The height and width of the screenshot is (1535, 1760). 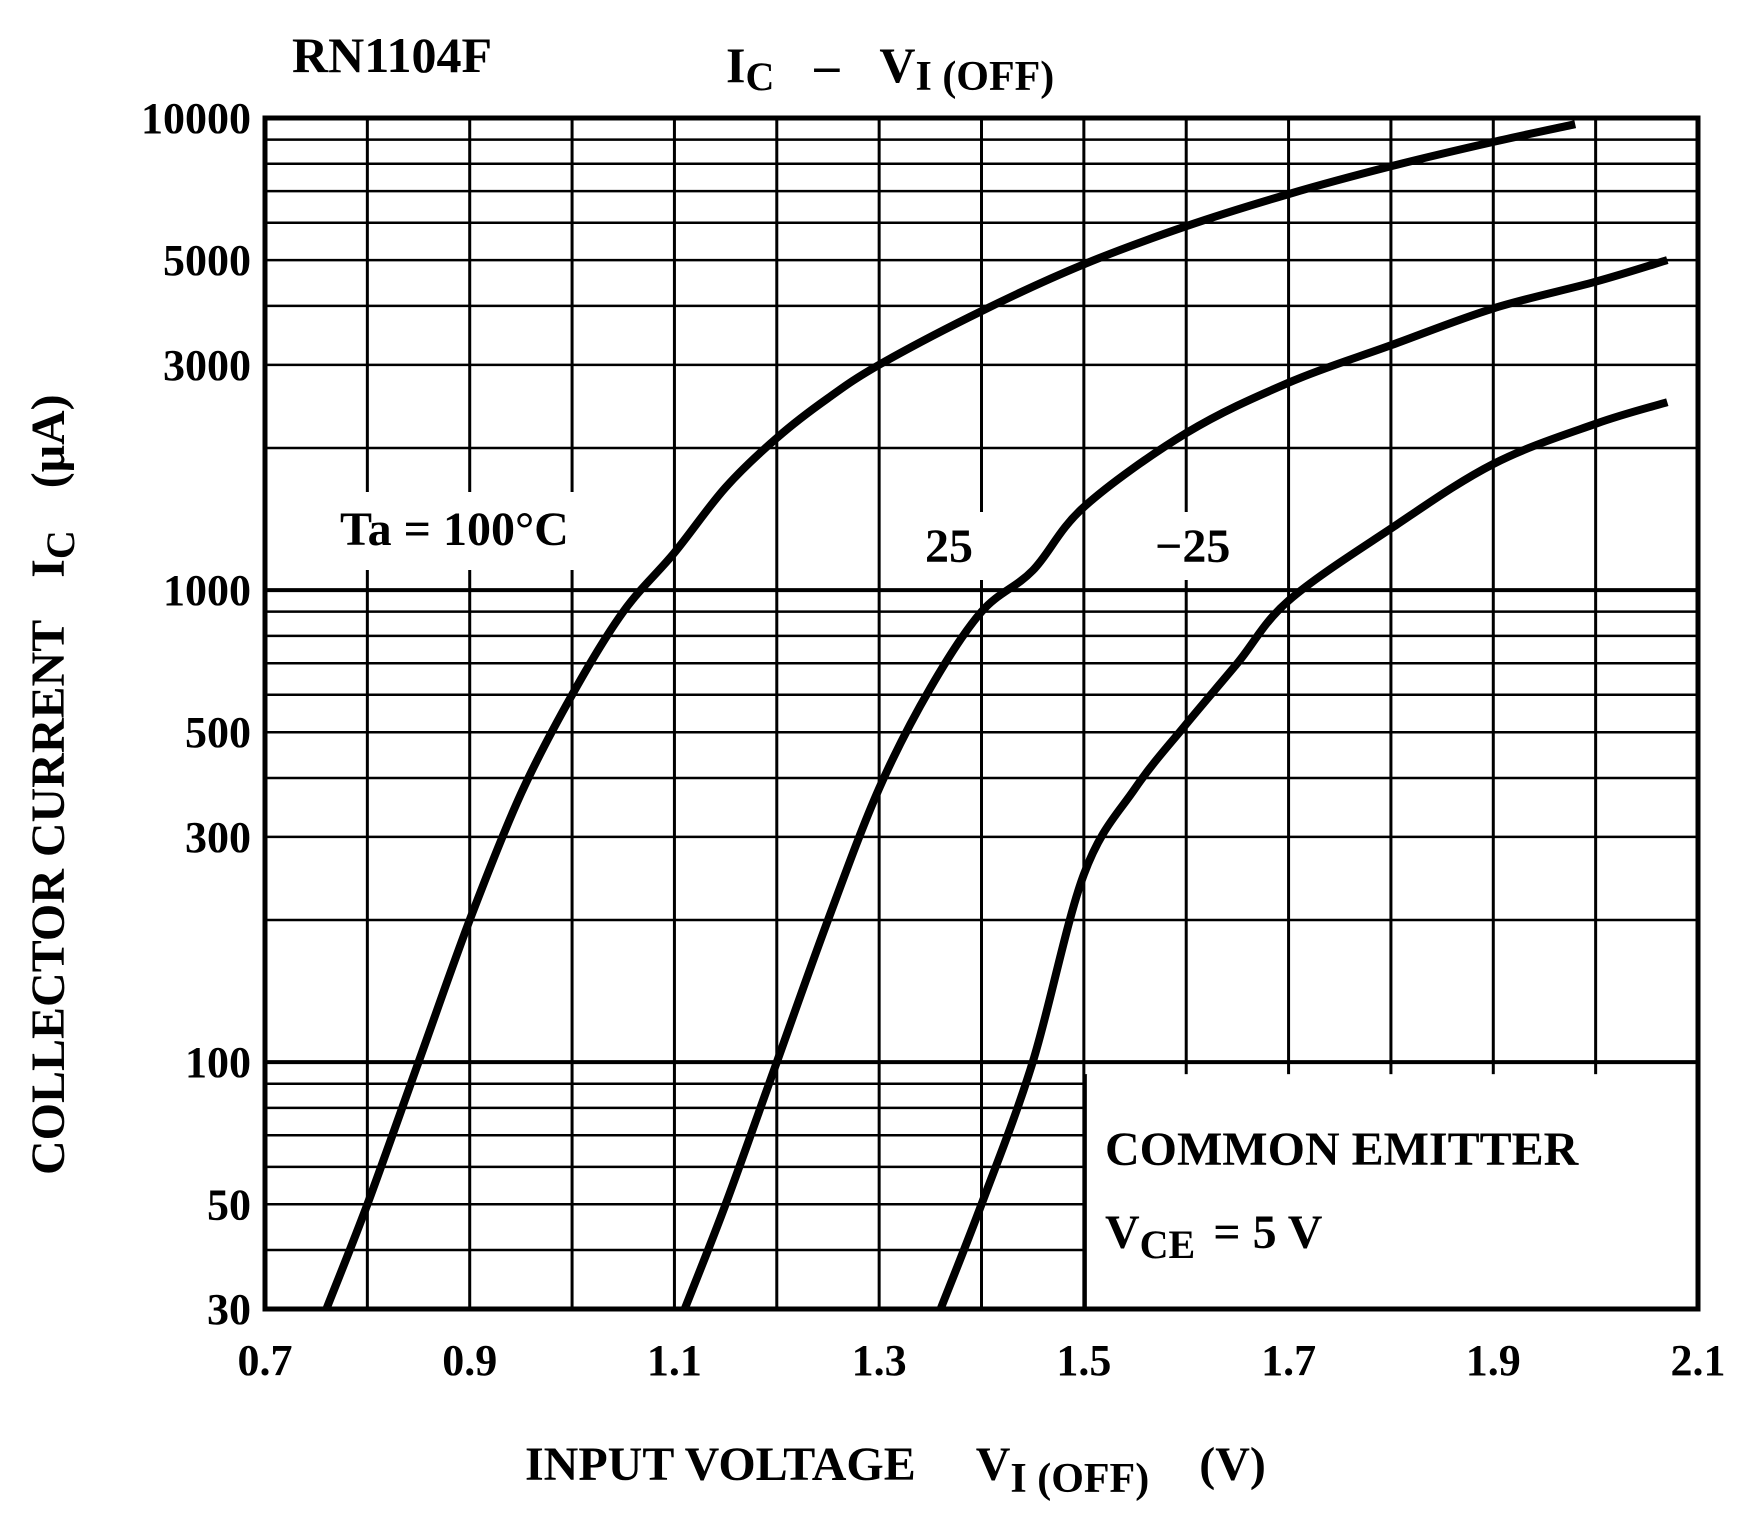 I want to click on x-axis-label-sub: I (OFF), so click(x=1079, y=1479).